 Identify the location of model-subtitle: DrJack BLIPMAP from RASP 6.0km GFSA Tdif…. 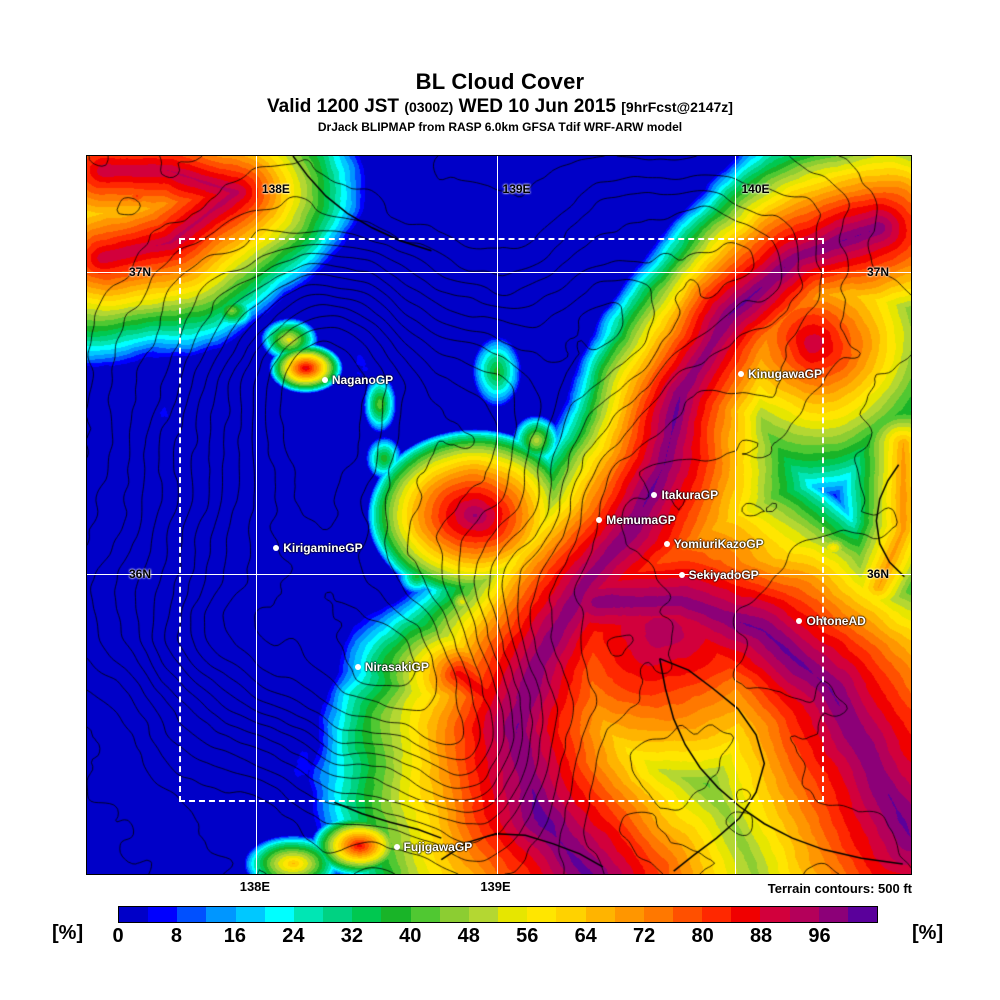
(500, 127).